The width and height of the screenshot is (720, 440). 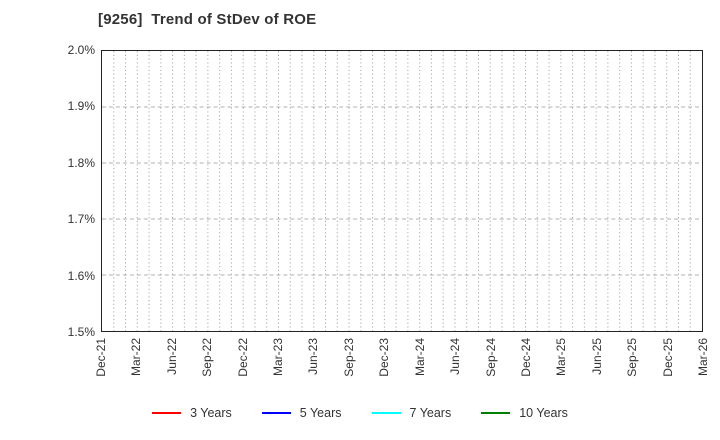 I want to click on legend-label: 5 Years, so click(x=320, y=413).